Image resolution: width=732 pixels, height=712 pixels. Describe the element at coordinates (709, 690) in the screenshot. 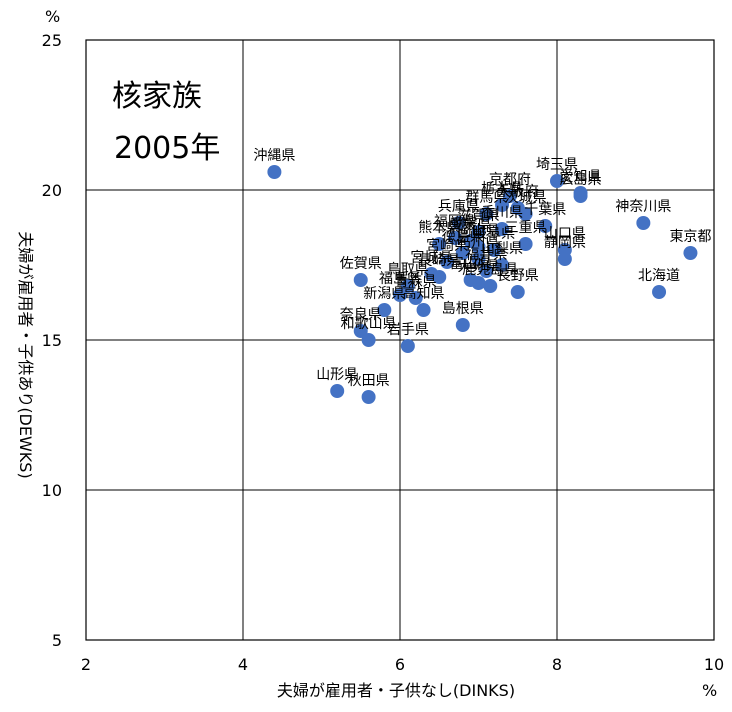

I see `x-unit-label: %` at that location.